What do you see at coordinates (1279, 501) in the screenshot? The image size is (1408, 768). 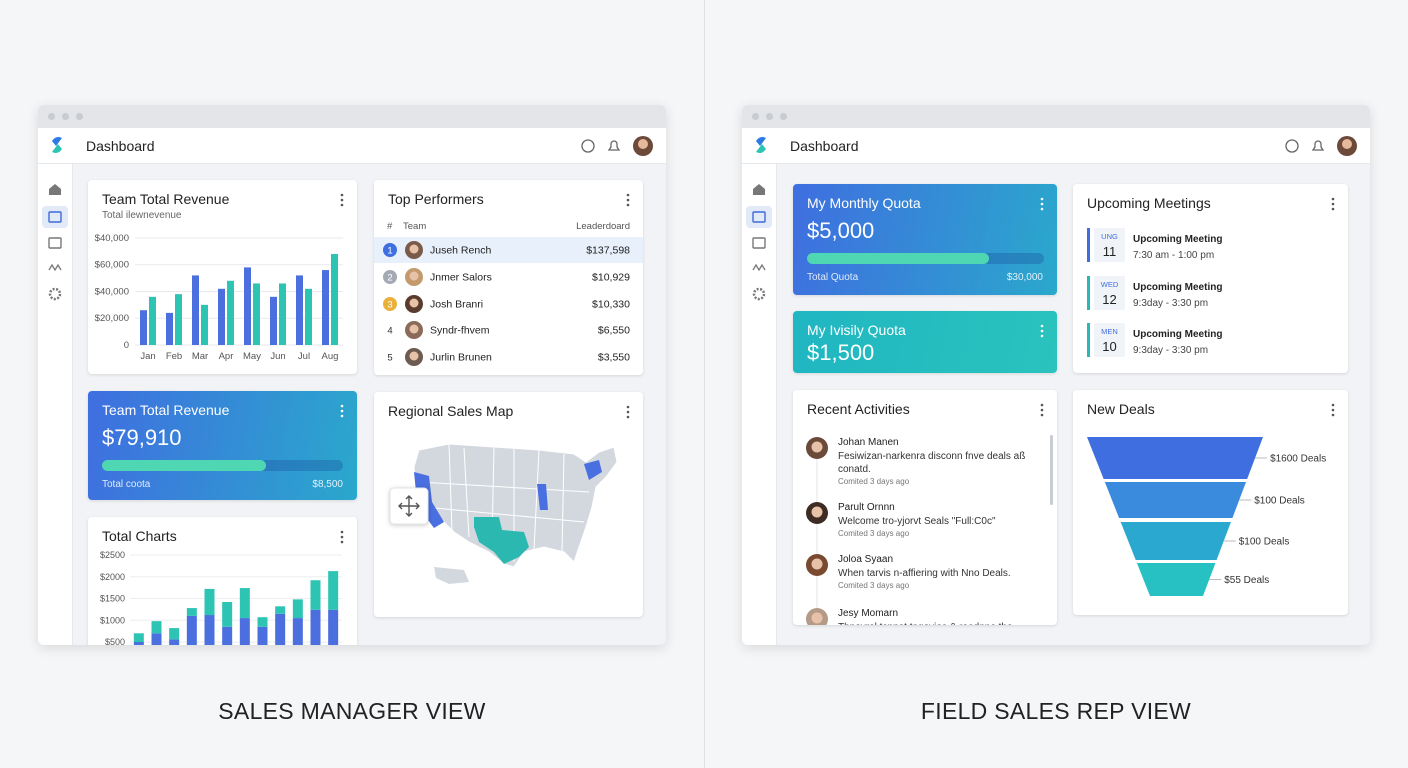 I see `stage-label: $100 Deals` at bounding box center [1279, 501].